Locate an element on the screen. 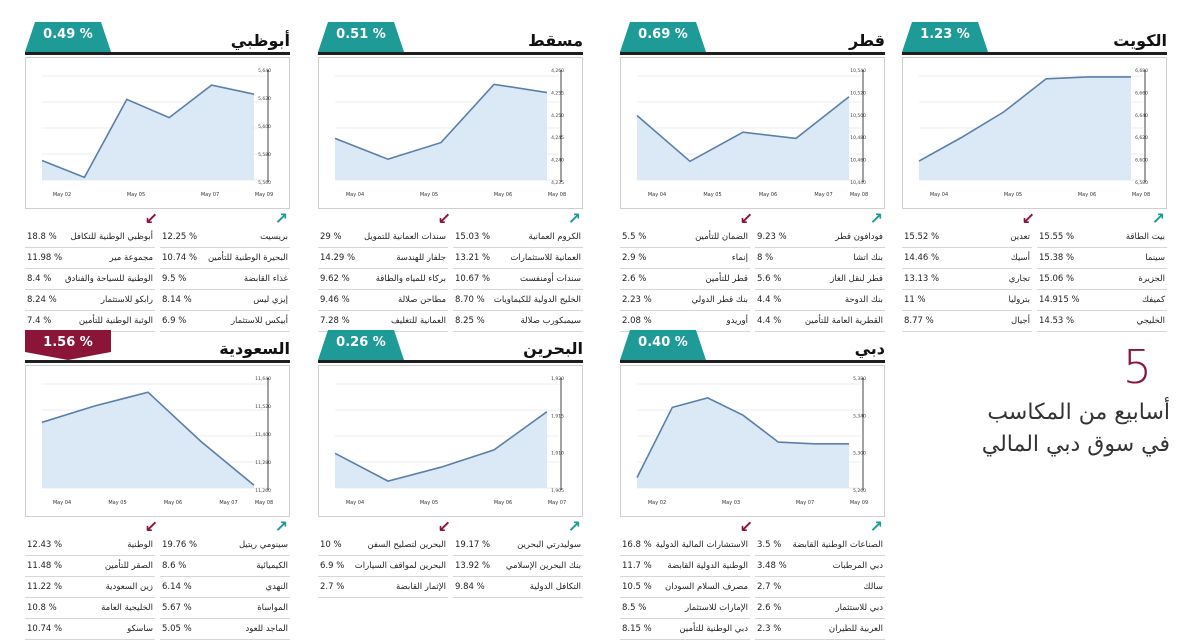 The image size is (1200, 640). stock-name: الضمان للتأمين is located at coordinates (721, 237).